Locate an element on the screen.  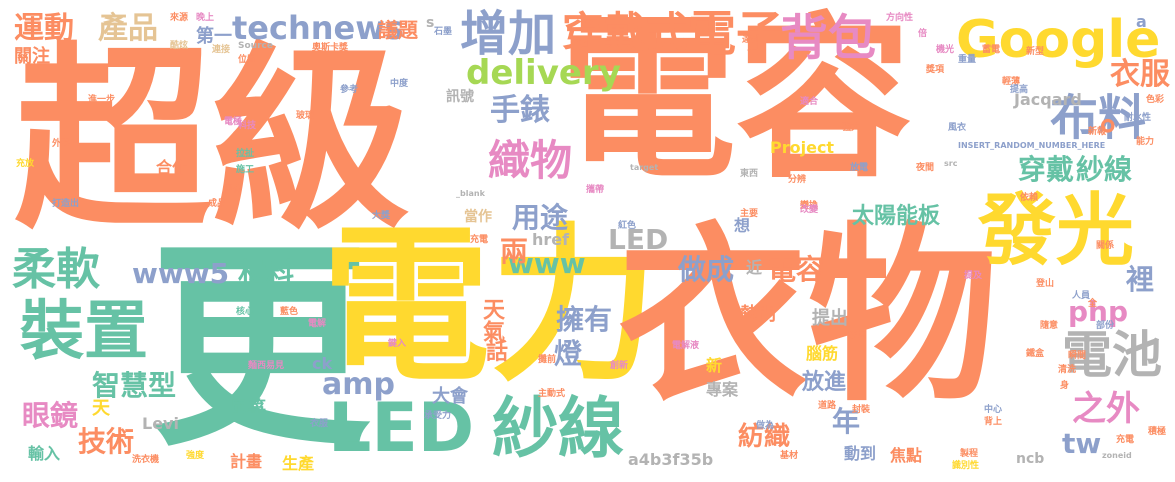
word-xinxing: 新型 is located at coordinates (1035, 52).